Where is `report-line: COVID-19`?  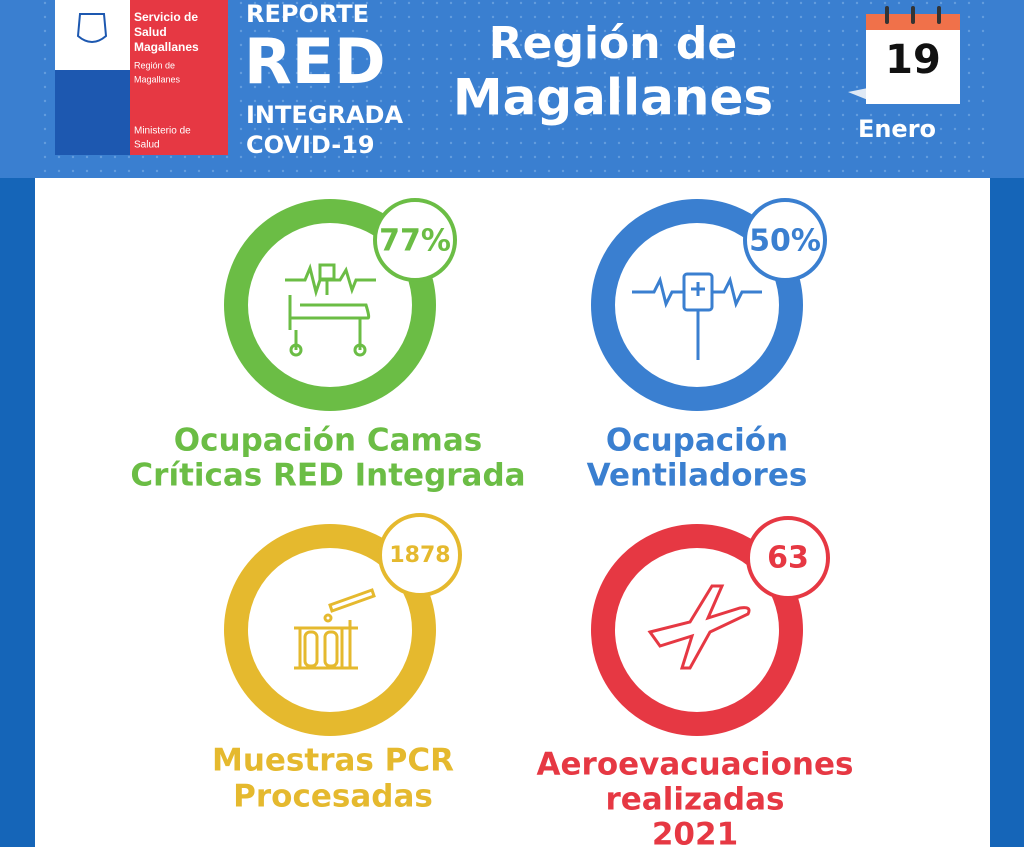 report-line: COVID-19 is located at coordinates (310, 145).